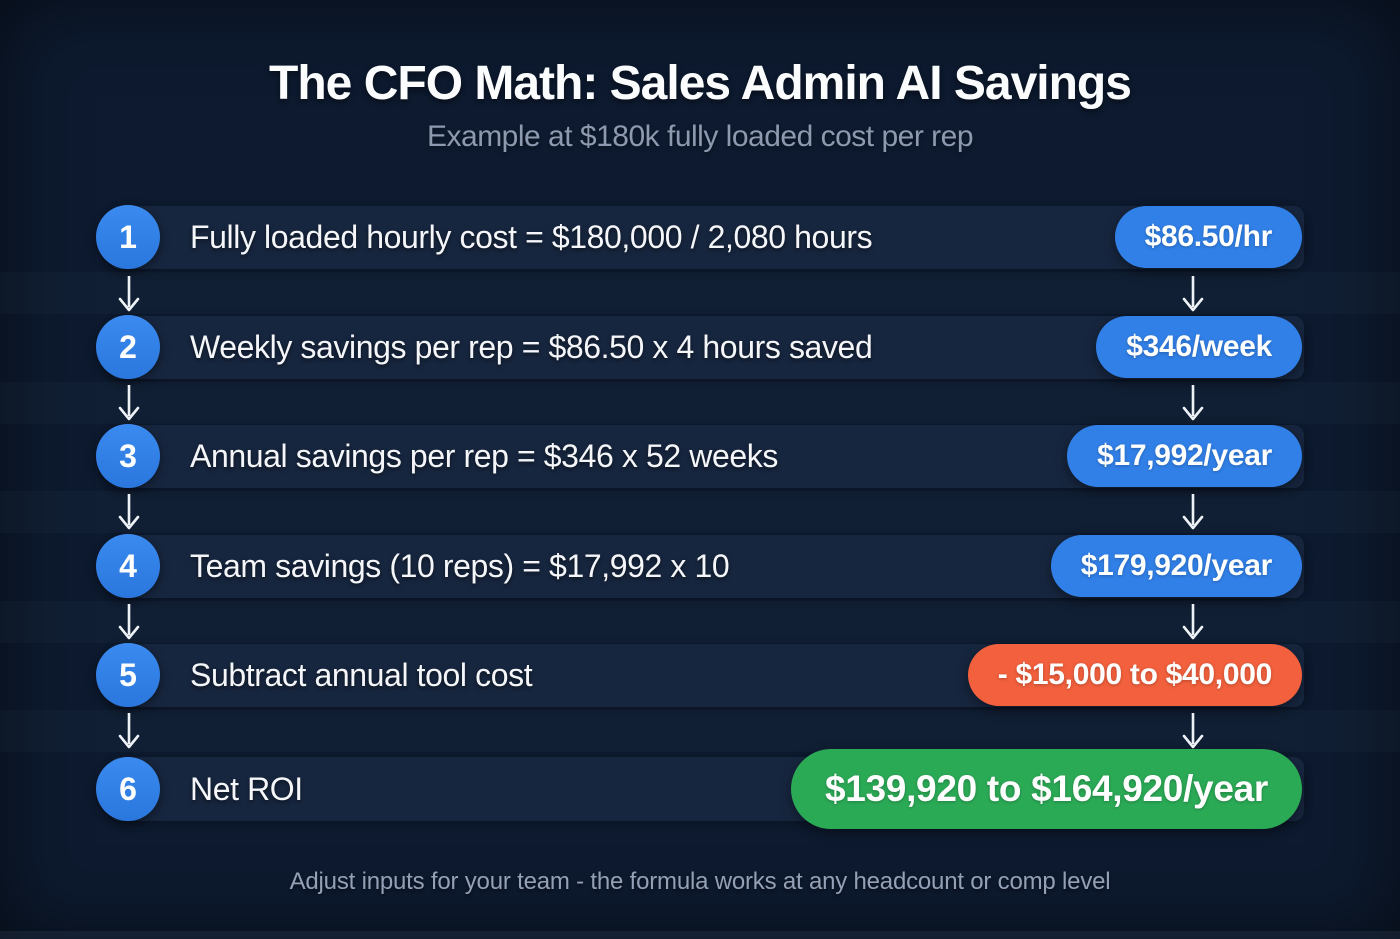 This screenshot has height=939, width=1400. What do you see at coordinates (128, 675) in the screenshot?
I see `step-number-badge: 5` at bounding box center [128, 675].